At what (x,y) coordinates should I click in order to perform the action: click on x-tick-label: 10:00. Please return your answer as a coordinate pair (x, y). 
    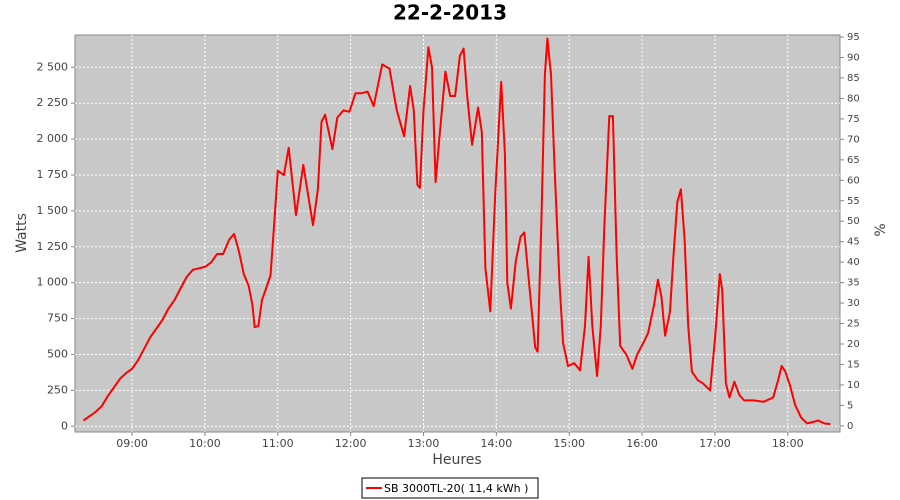
    Looking at the image, I should click on (205, 443).